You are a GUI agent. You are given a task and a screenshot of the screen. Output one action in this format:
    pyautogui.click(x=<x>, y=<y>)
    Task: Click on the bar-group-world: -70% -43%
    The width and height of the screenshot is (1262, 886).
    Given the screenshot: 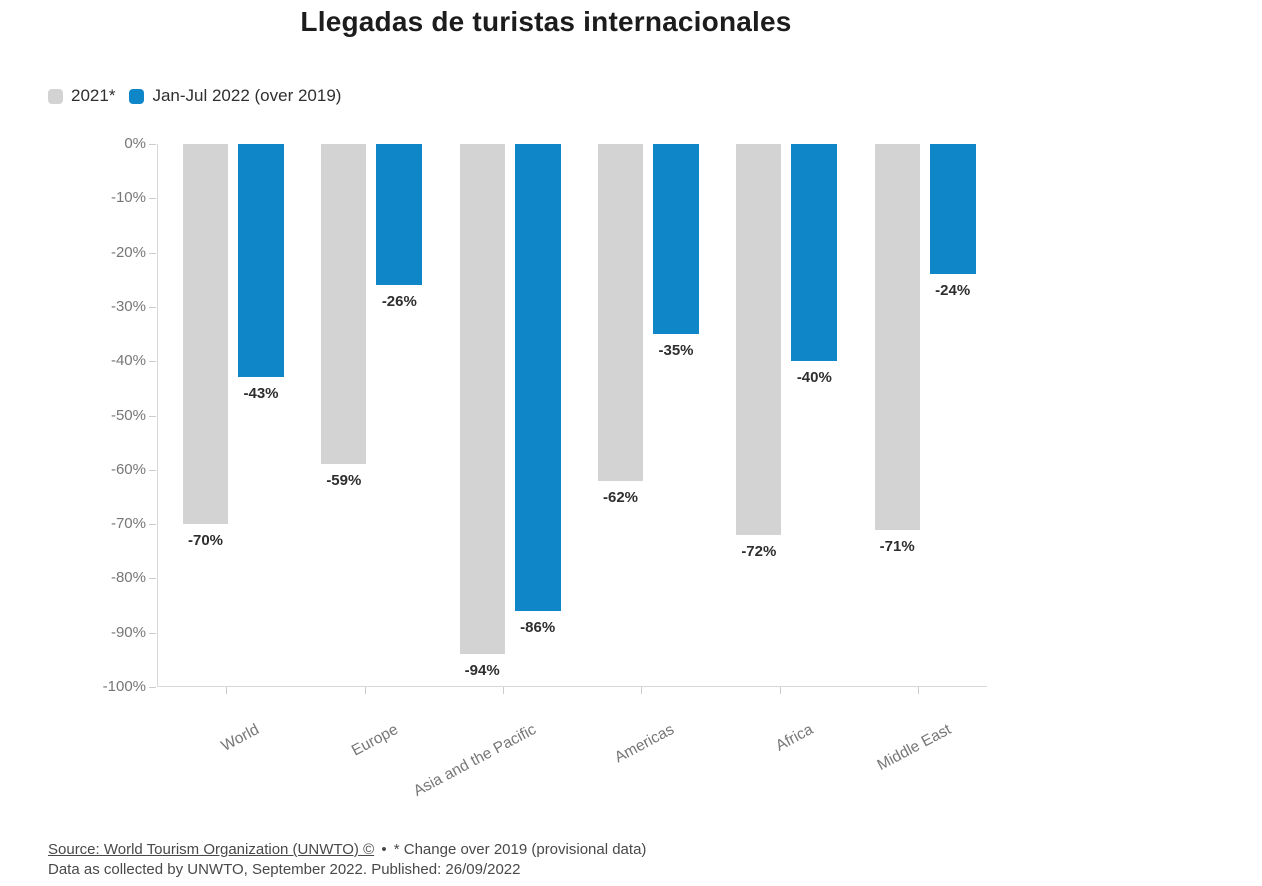 What is the action you would take?
    pyautogui.click(x=227, y=415)
    